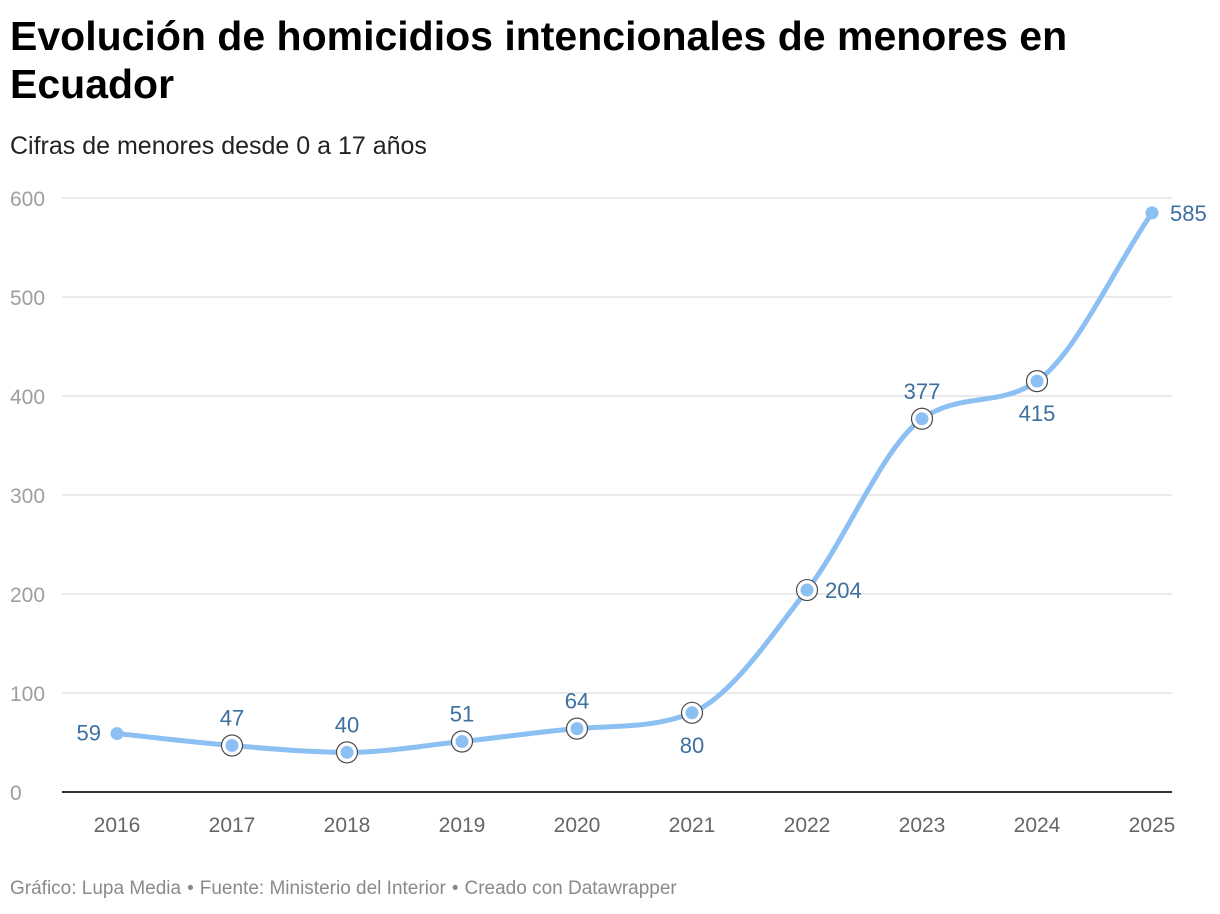  Describe the element at coordinates (232, 717) in the screenshot. I see `data-label: 47` at that location.